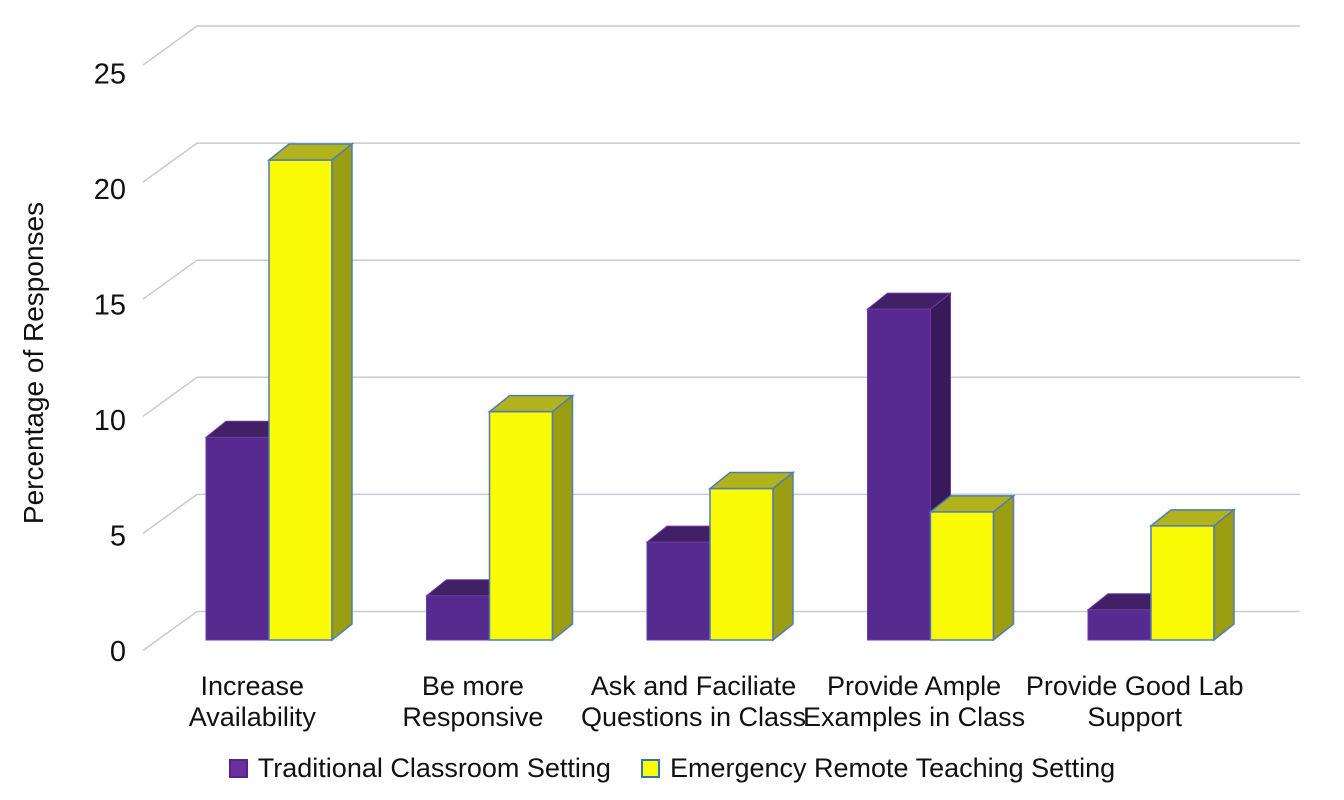 The width and height of the screenshot is (1344, 800). I want to click on y-tick-label: 0, so click(118, 652).